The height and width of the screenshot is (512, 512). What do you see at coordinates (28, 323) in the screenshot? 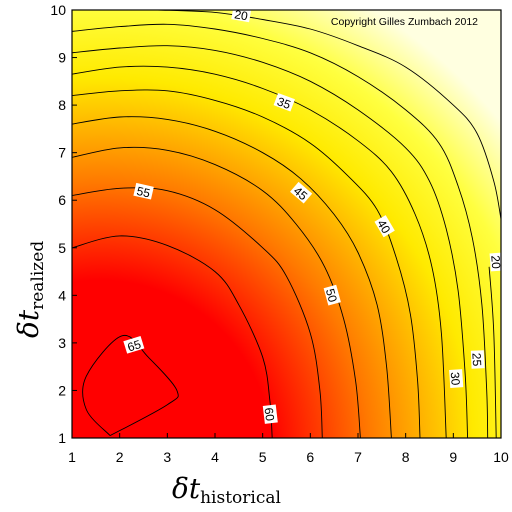
I see `y-axis-symbol: δt` at bounding box center [28, 323].